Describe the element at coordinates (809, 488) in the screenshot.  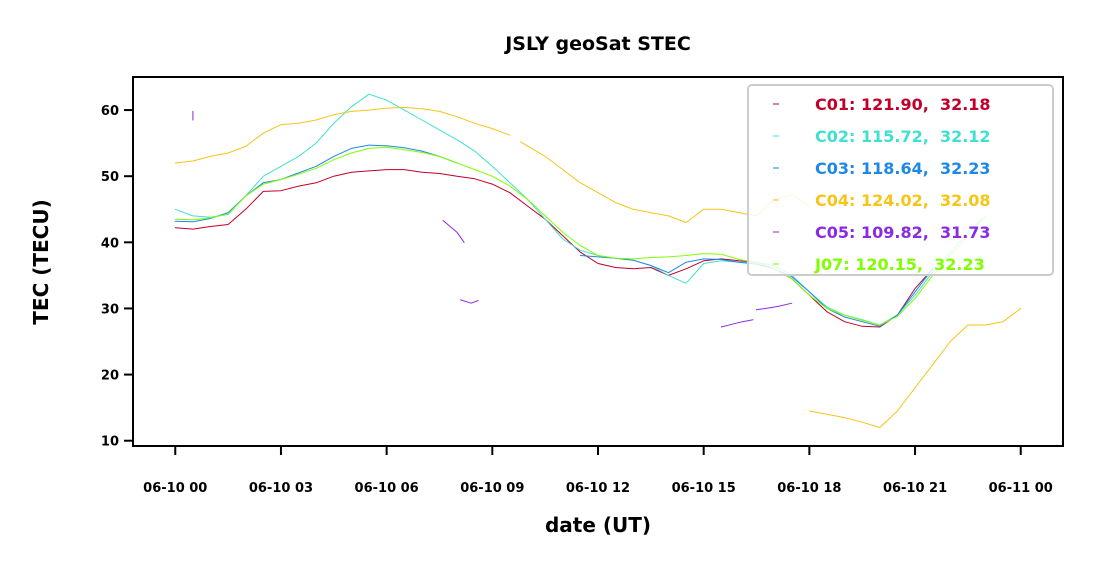
I see `x-tick-label-6: 06-10 18` at that location.